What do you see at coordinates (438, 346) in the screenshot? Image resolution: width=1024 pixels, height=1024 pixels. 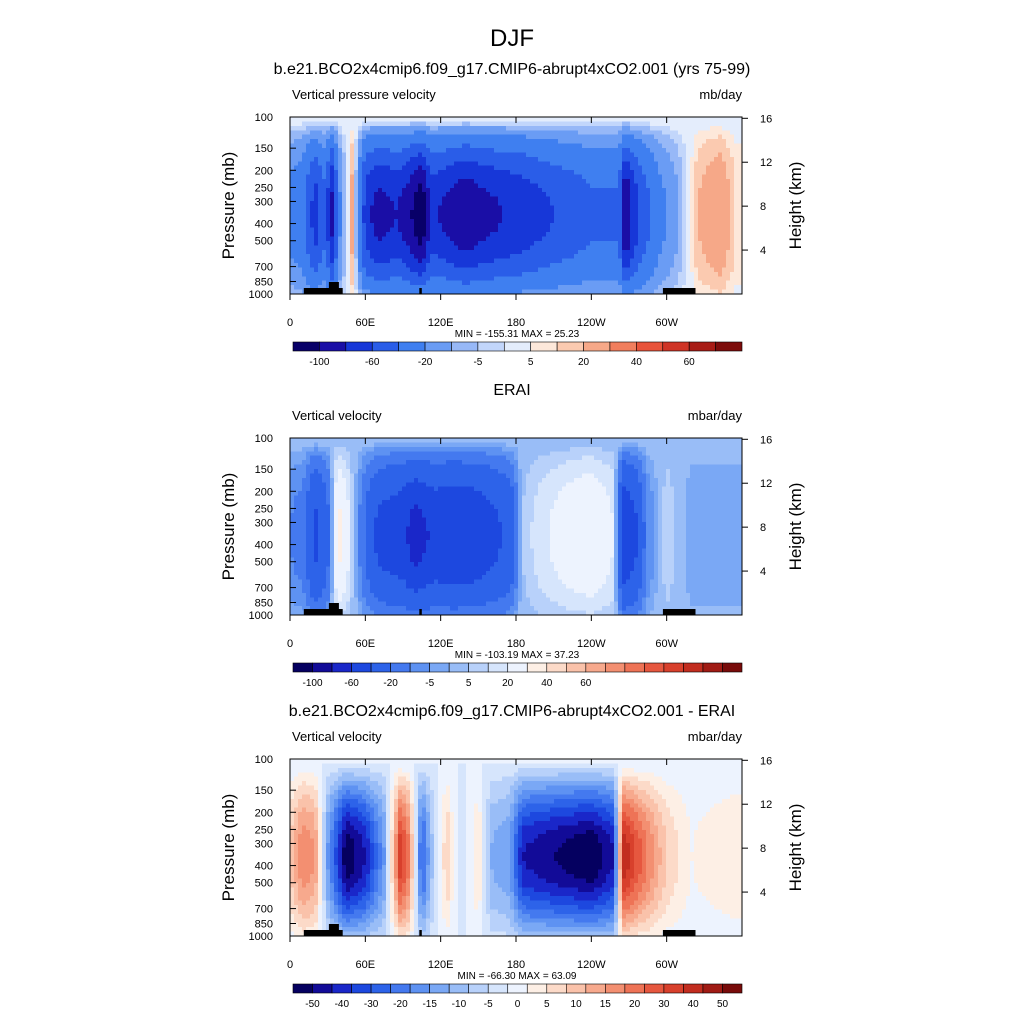 I see `colorbar-swatch` at bounding box center [438, 346].